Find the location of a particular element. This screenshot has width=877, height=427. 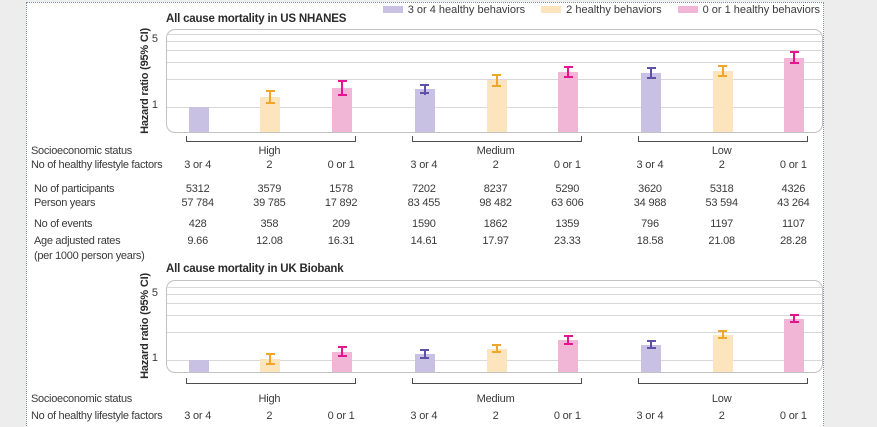

table-cell: 5290 is located at coordinates (567, 189).